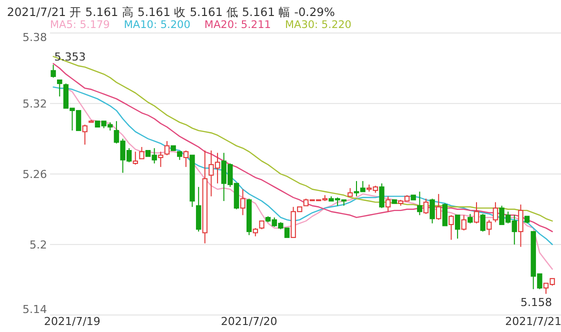  I want to click on y-tick-label: 5.26, so click(34, 174).